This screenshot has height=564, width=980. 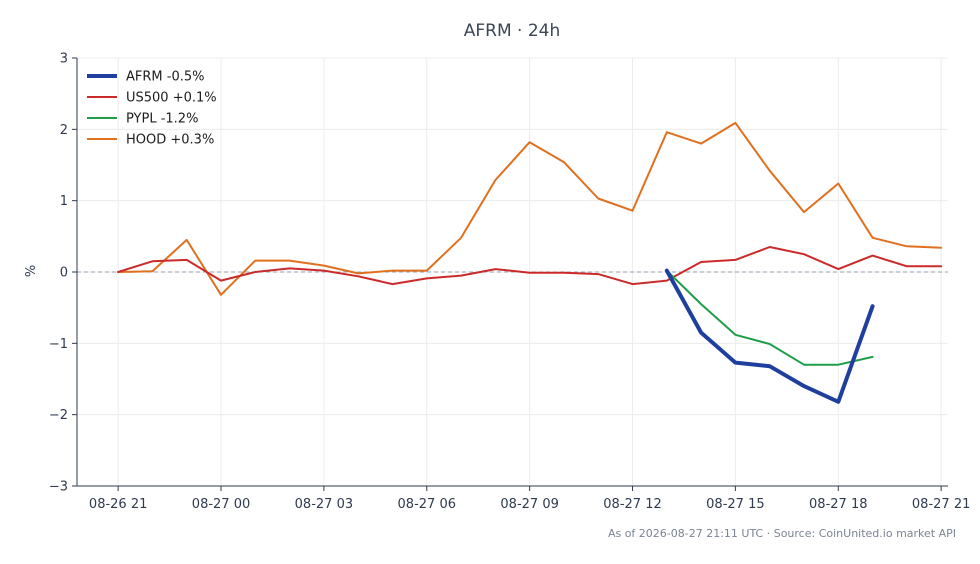 What do you see at coordinates (427, 504) in the screenshot?
I see `x-tick-label-3: 08-27 06` at bounding box center [427, 504].